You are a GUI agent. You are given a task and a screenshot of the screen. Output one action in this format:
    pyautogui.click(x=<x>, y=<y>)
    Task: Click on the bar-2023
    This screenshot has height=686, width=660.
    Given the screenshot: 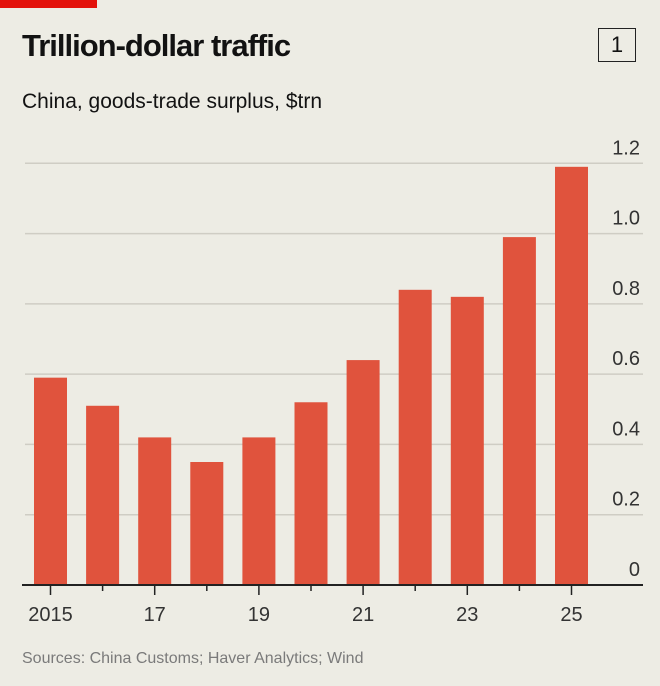 What is the action you would take?
    pyautogui.click(x=467, y=440)
    